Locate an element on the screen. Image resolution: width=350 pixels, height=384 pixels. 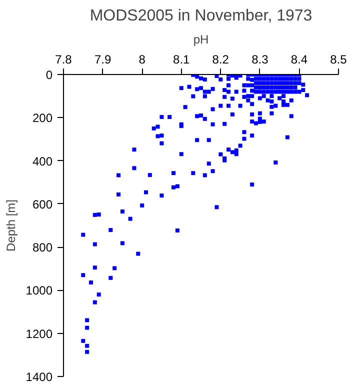
y-tick-label: 1200 is located at coordinates (39, 333).